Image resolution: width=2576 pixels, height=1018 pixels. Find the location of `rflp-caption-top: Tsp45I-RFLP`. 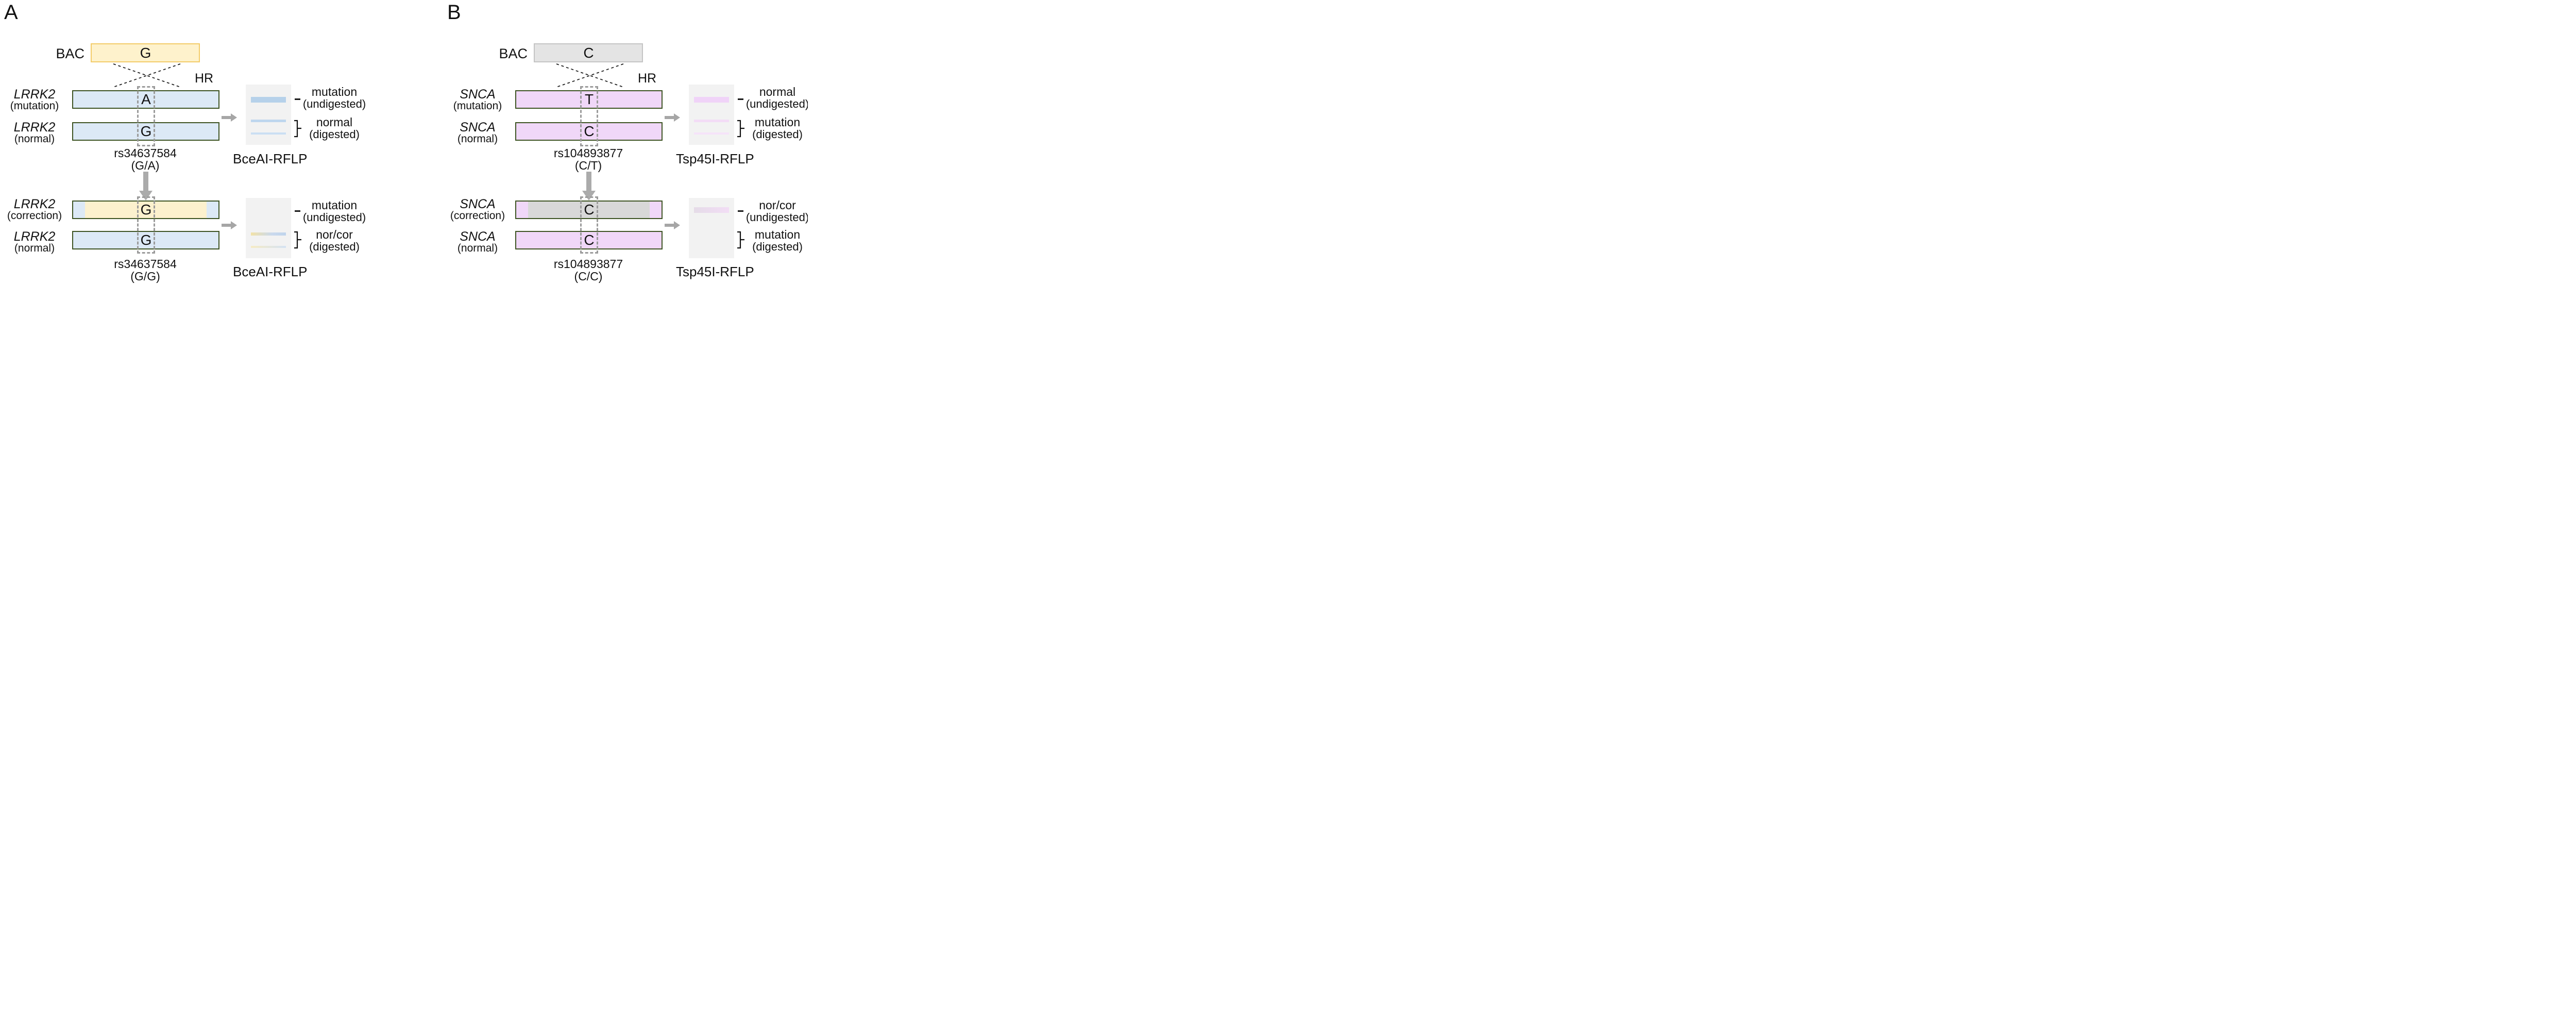

rflp-caption-top: Tsp45I-RFLP is located at coordinates (715, 158).